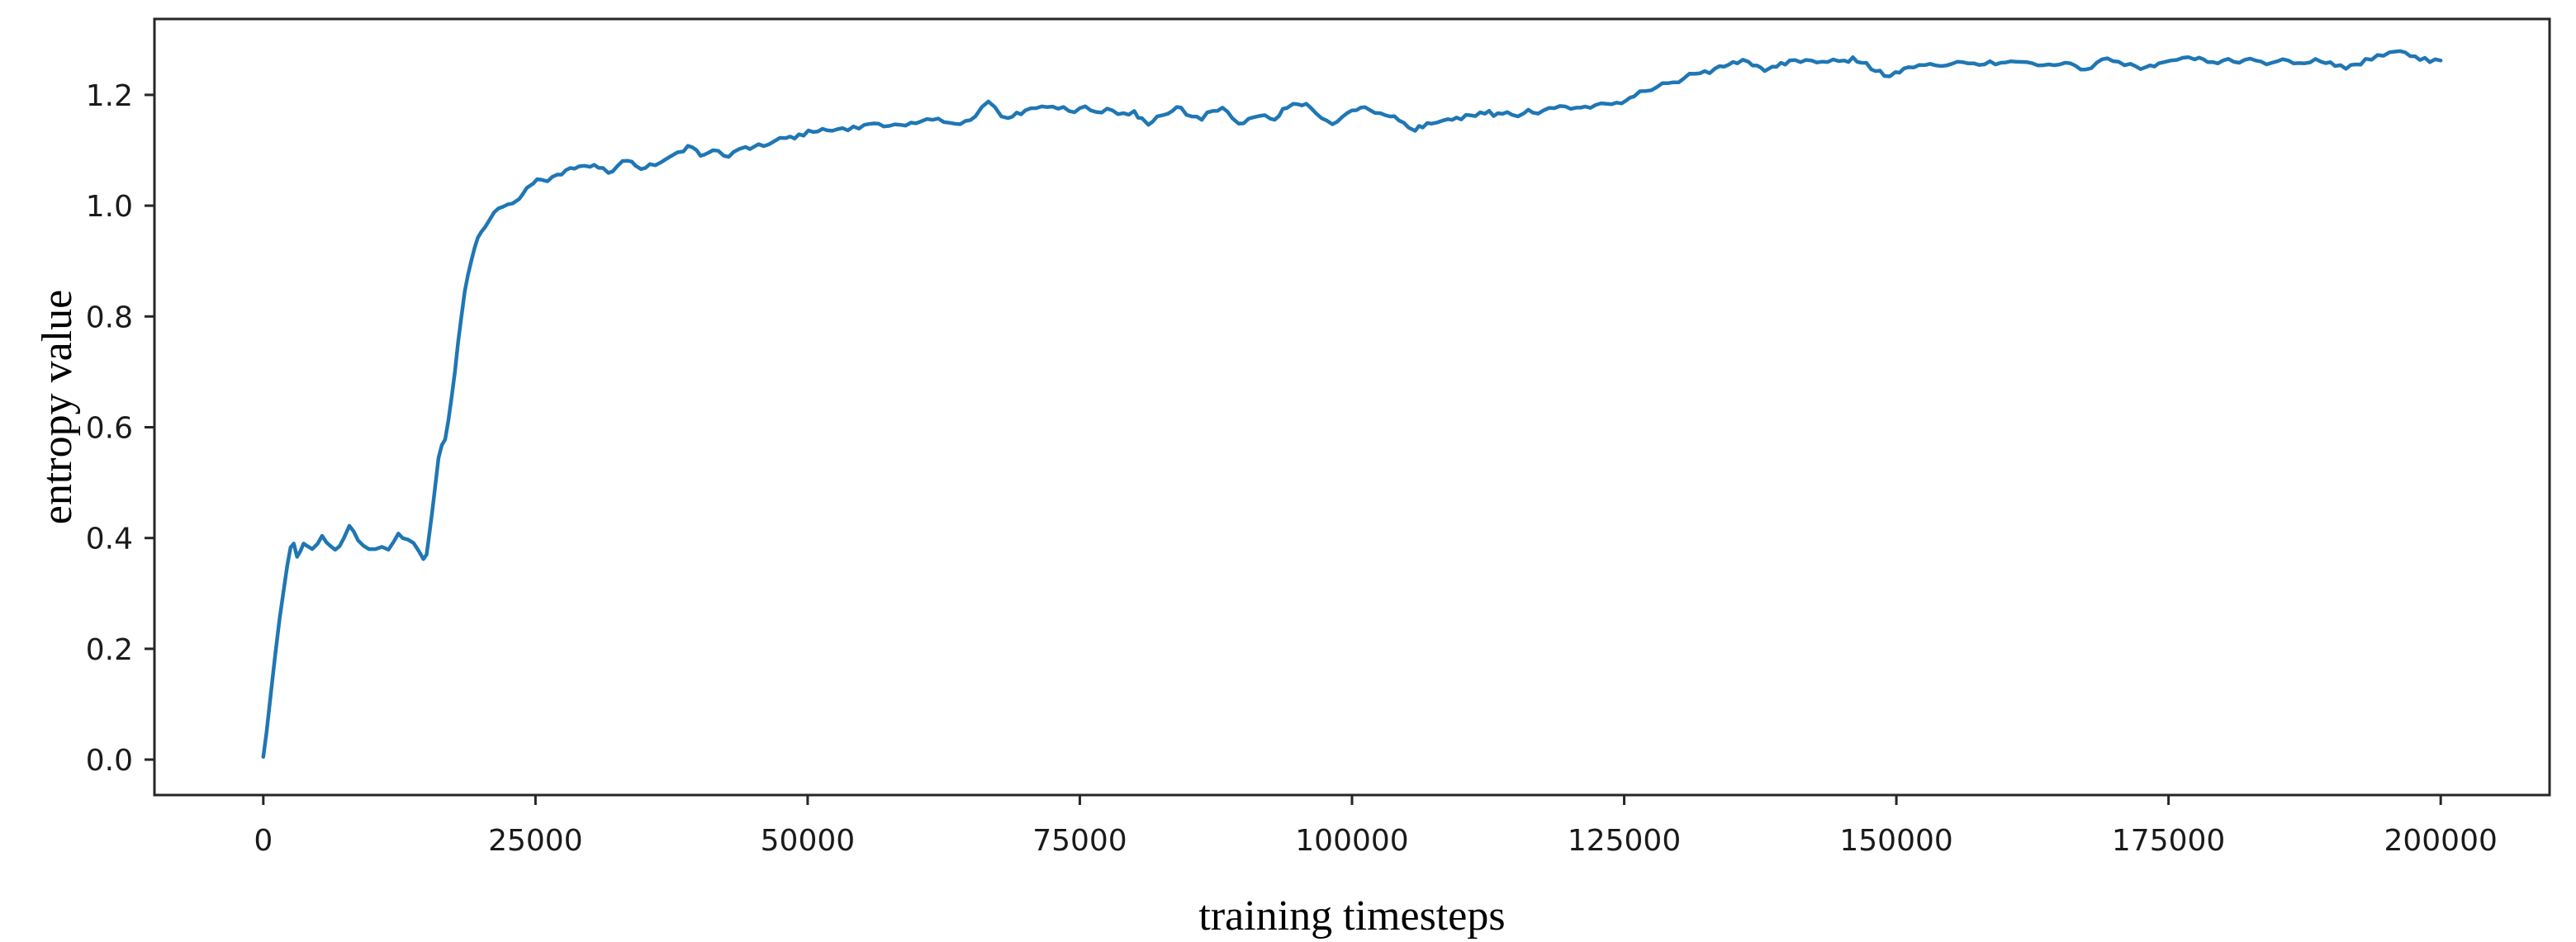 This screenshot has height=942, width=2576. What do you see at coordinates (109, 539) in the screenshot?
I see `y-tick-label: 0.4` at bounding box center [109, 539].